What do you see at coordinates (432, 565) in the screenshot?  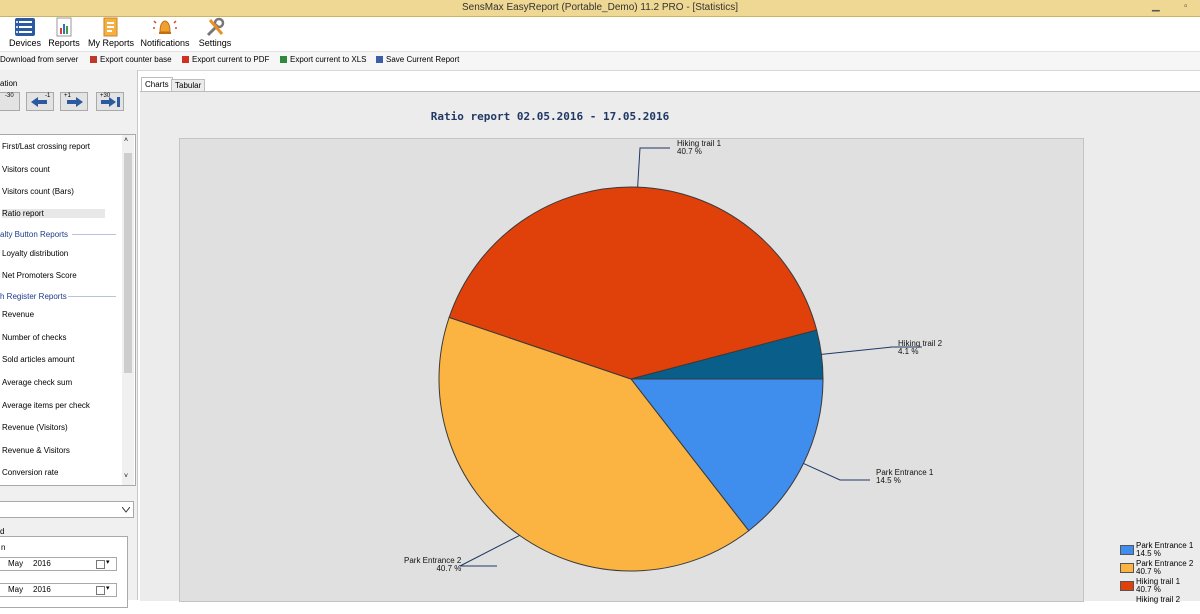 I see `slice-label: Park Entrance 2 40.7 %` at bounding box center [432, 565].